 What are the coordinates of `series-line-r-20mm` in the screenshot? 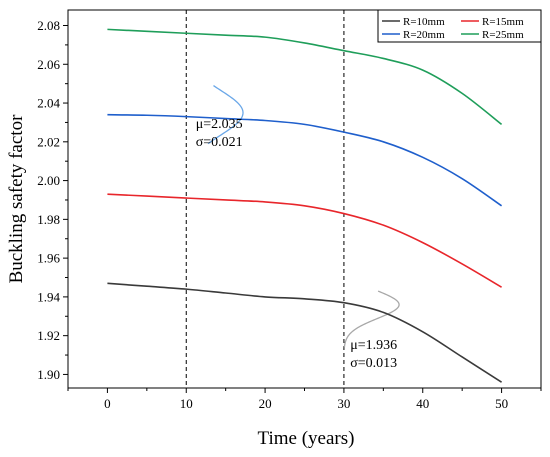 It's located at (305, 160).